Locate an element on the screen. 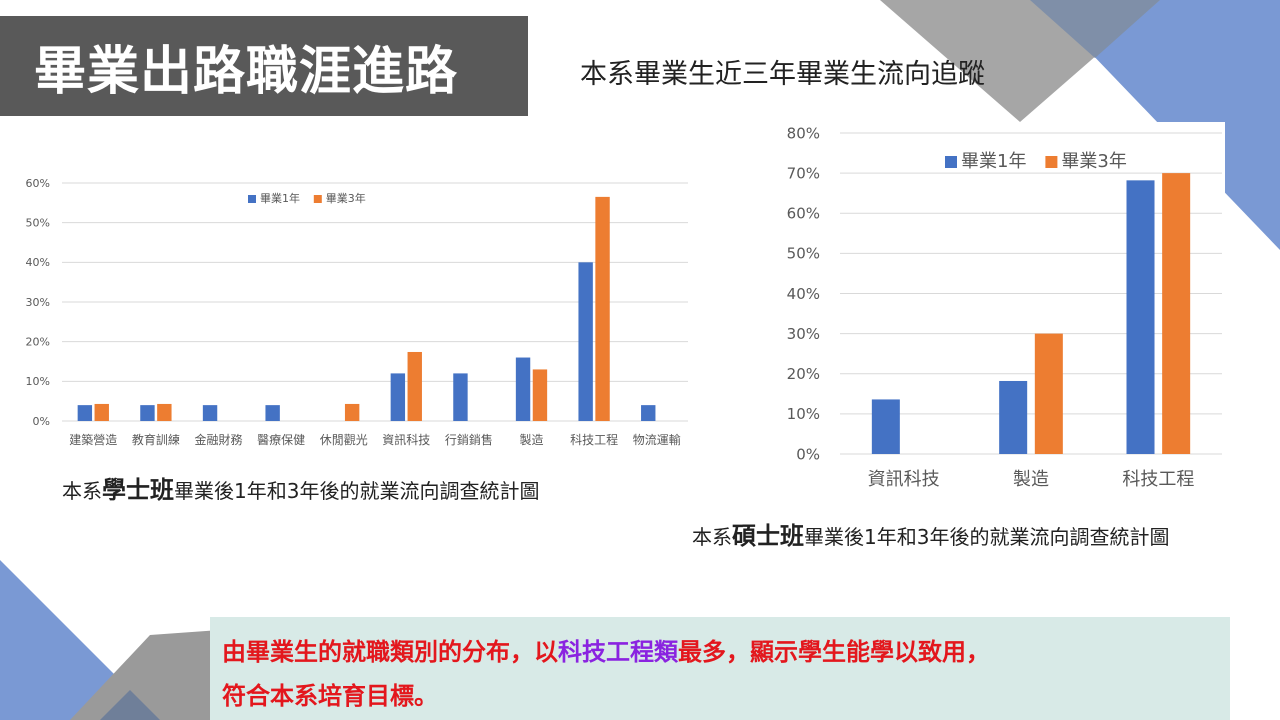 This screenshot has width=1280, height=720. x-tick-label: 教育訓練 is located at coordinates (156, 439).